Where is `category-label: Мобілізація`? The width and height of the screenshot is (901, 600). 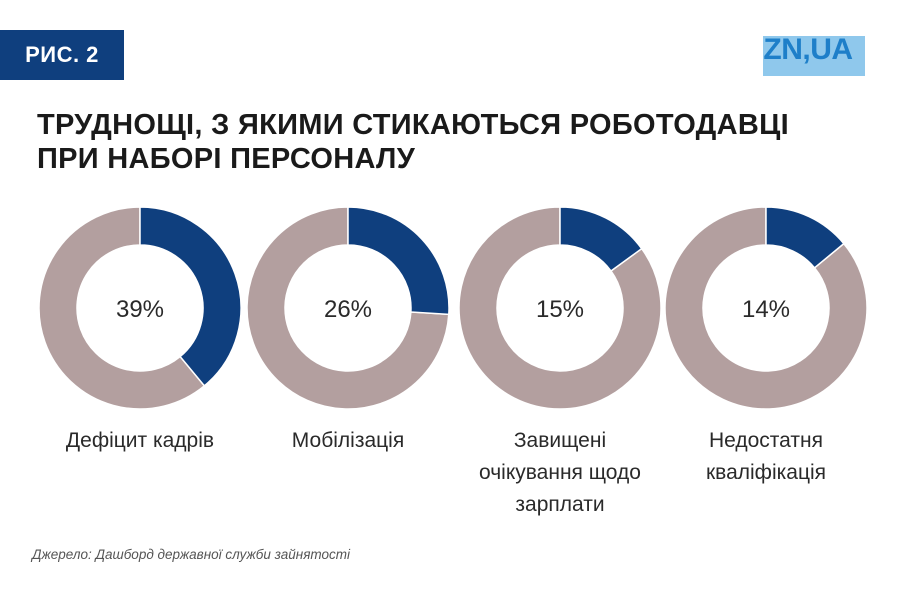
category-label: Мобілізація is located at coordinates (348, 441).